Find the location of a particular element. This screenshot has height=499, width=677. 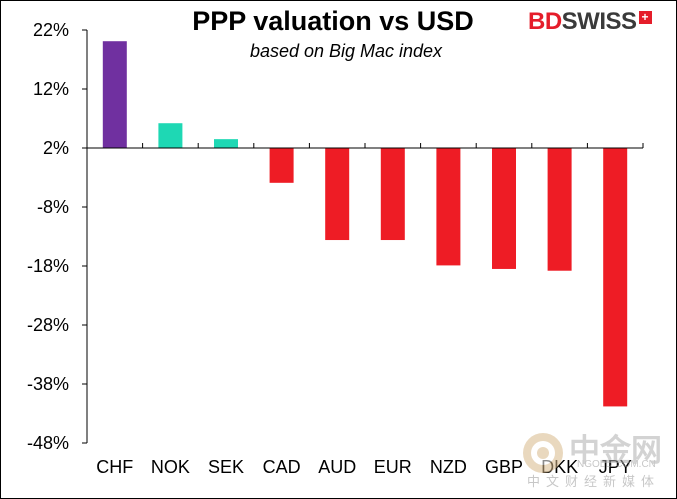

category-label-chf: CHF is located at coordinates (114, 467).